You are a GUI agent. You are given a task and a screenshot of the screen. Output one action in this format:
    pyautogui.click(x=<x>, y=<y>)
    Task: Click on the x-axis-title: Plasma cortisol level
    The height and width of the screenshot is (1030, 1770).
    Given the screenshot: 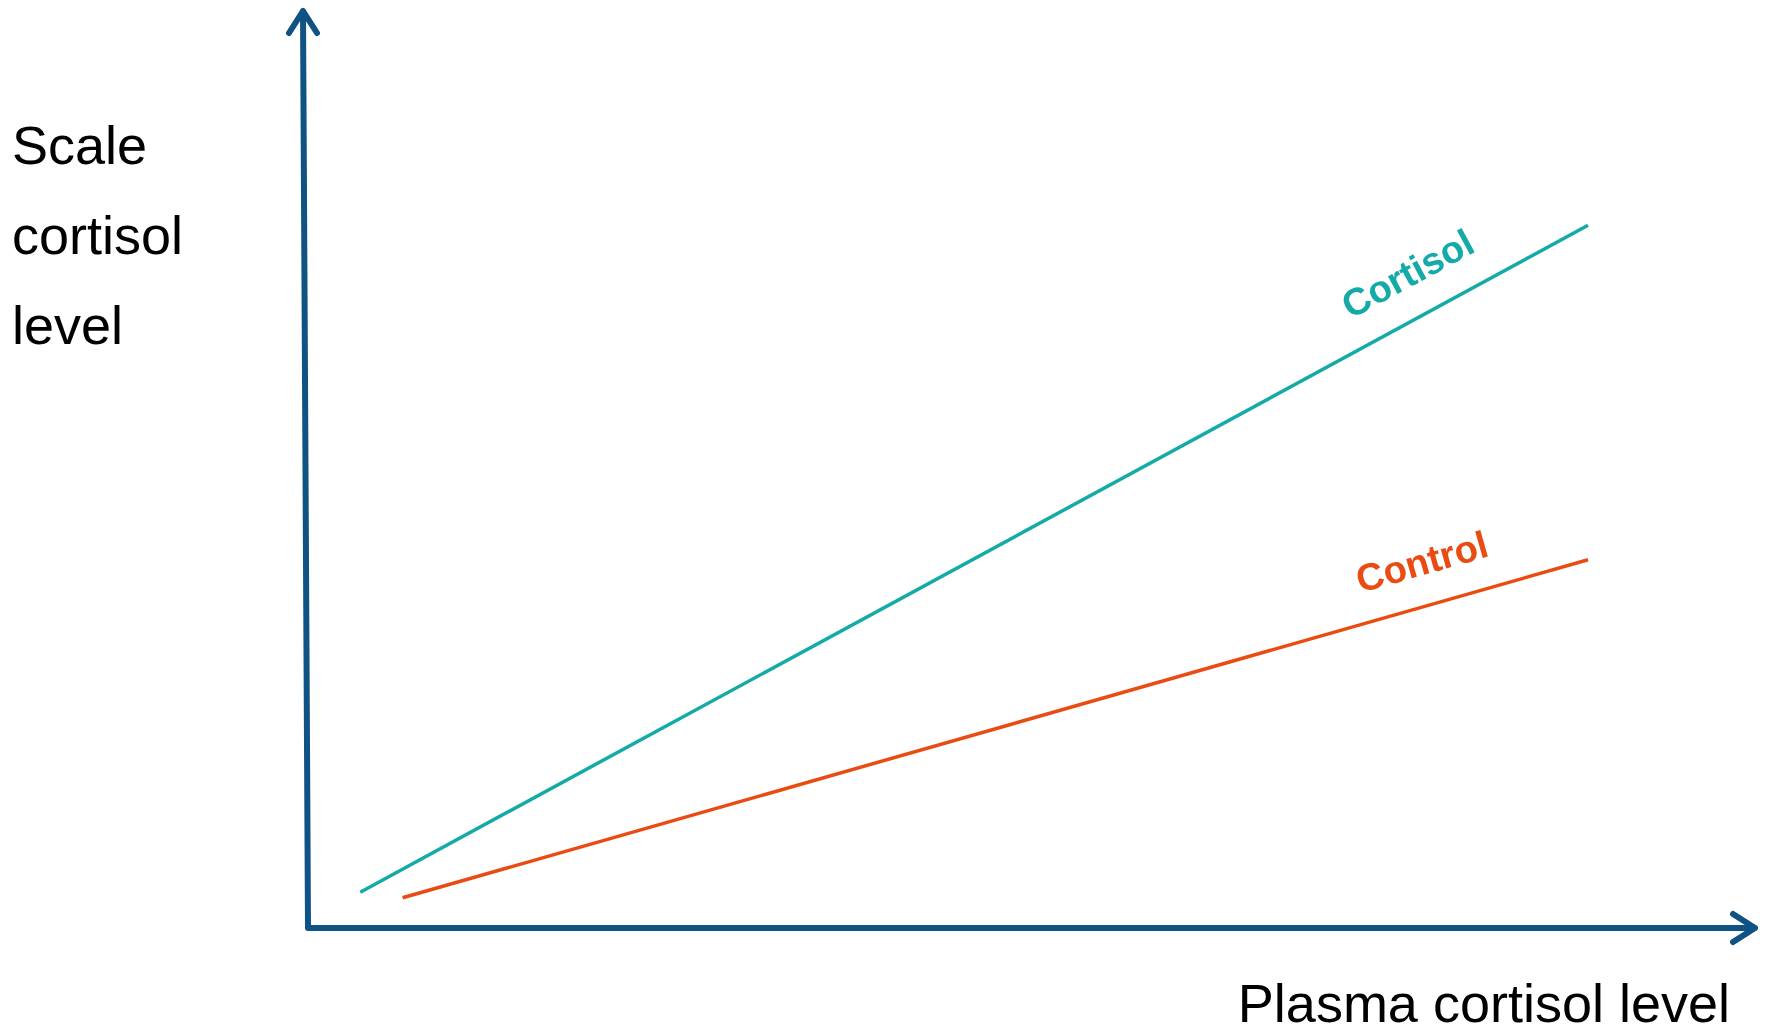 What is the action you would take?
    pyautogui.click(x=1483, y=1001)
    